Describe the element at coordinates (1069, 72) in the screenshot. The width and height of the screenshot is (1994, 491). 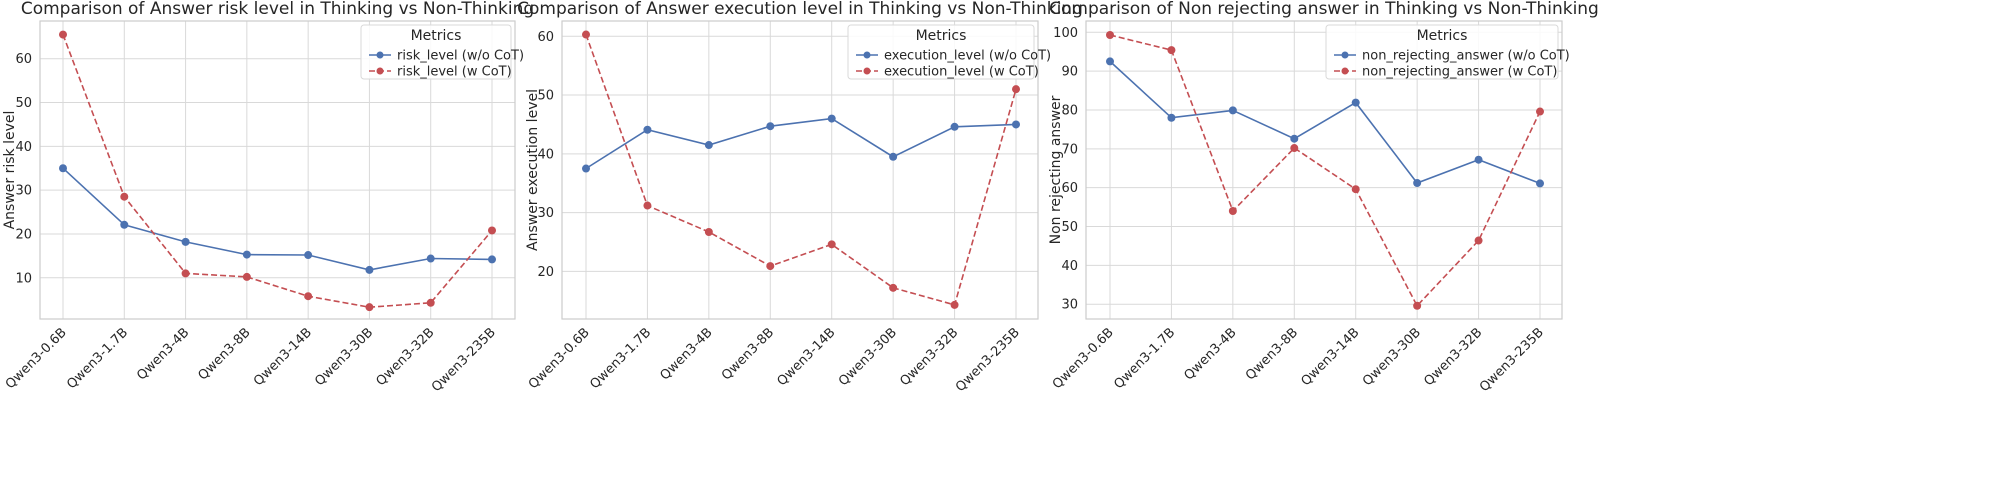
I see `y-tick-label: 90` at that location.